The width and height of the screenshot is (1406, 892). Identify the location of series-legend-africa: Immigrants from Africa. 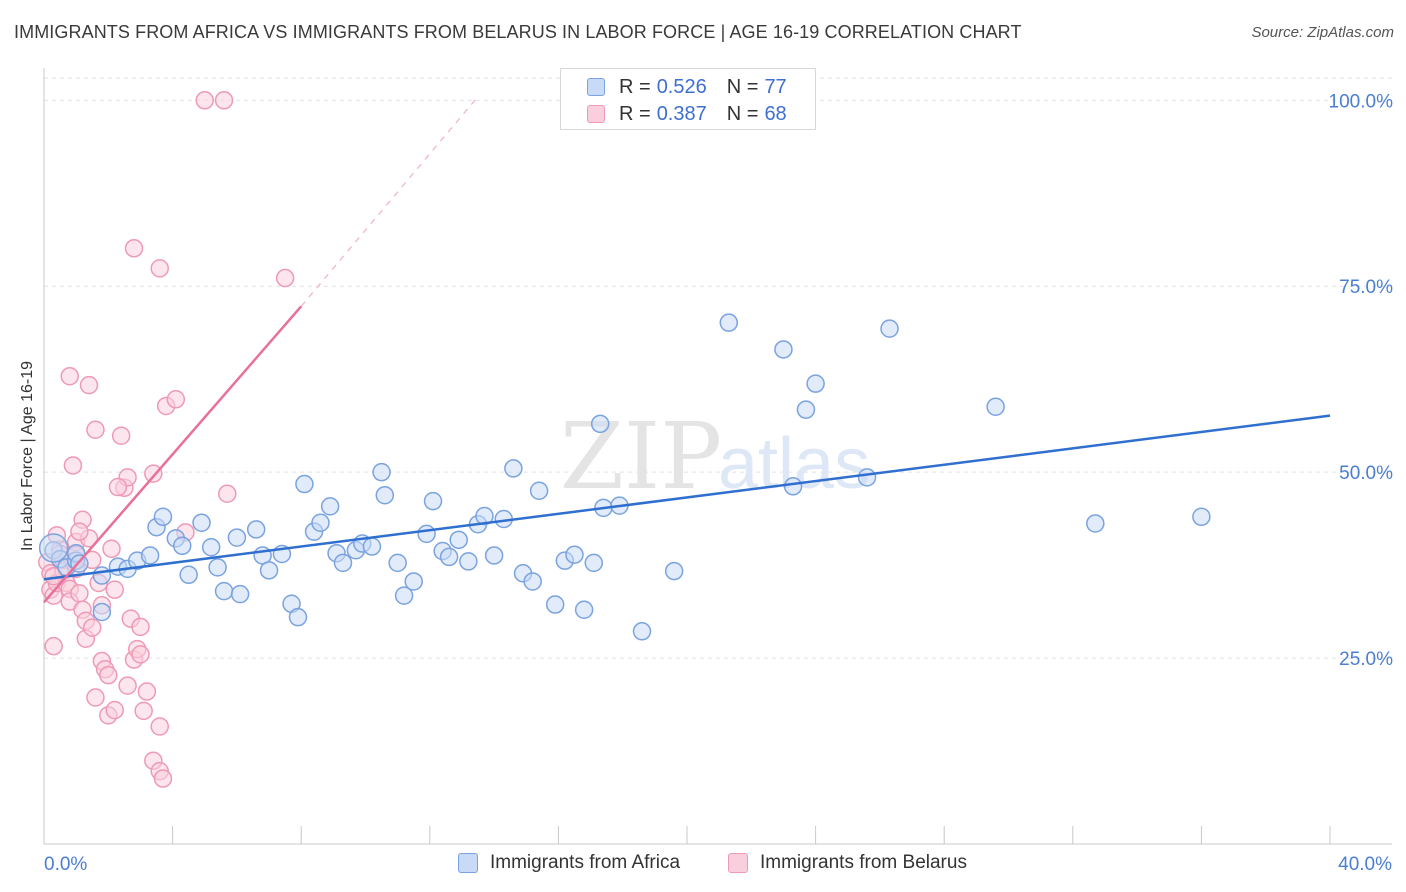
(569, 863).